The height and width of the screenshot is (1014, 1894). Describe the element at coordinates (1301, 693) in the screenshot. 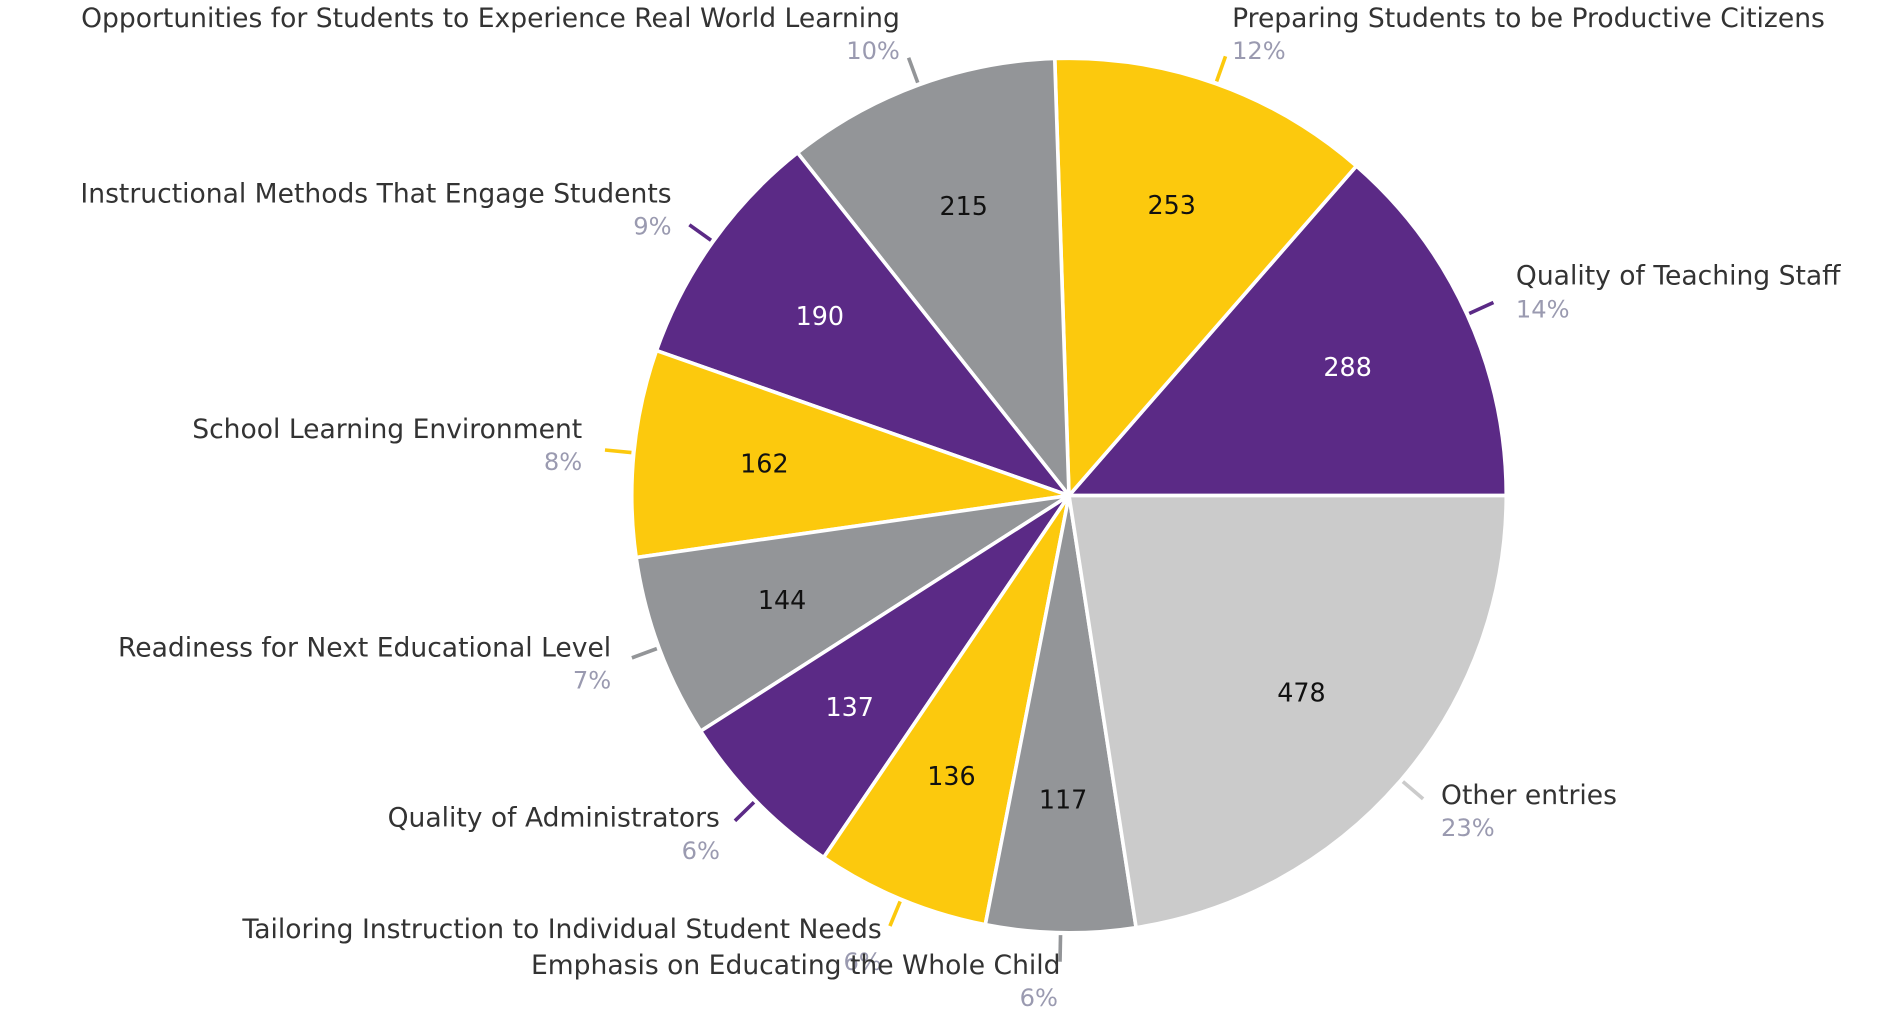

I see `value-label: 478` at that location.